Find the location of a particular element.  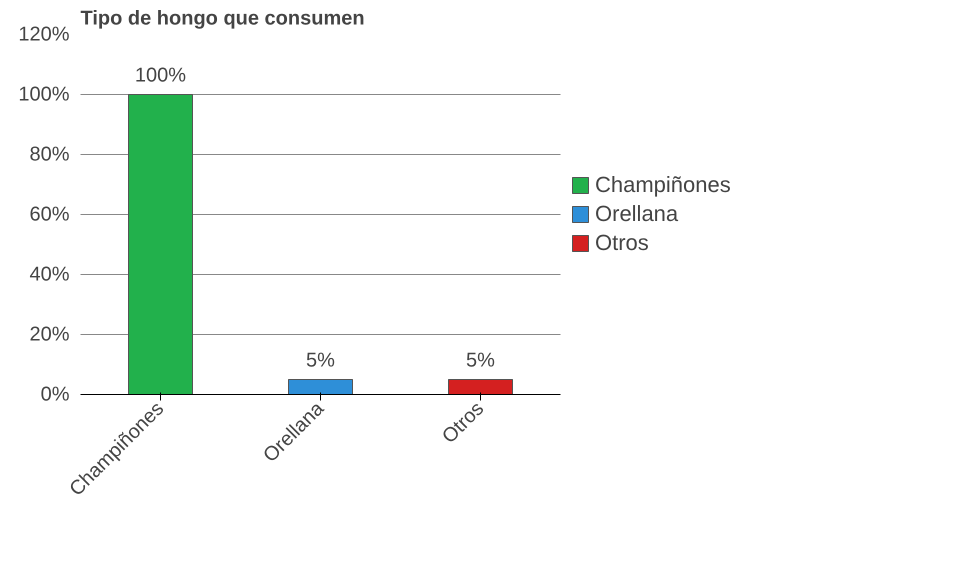

y-tick-label: 80% is located at coordinates (49, 155).